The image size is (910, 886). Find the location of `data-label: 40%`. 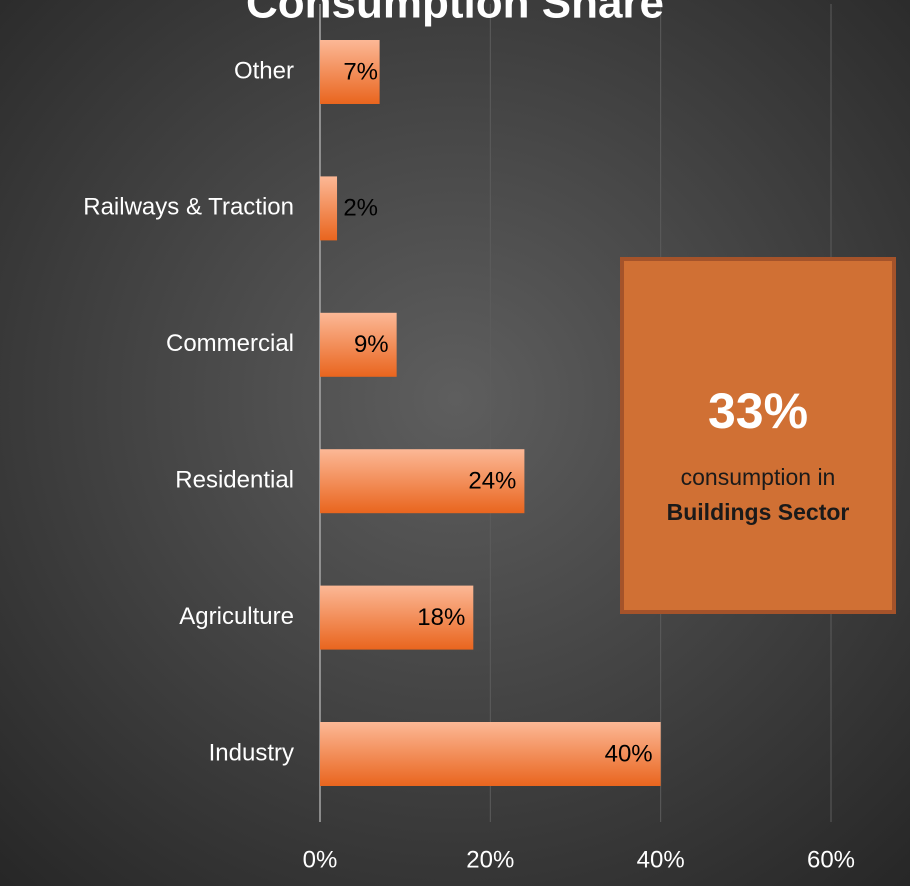

data-label: 40% is located at coordinates (629, 753).